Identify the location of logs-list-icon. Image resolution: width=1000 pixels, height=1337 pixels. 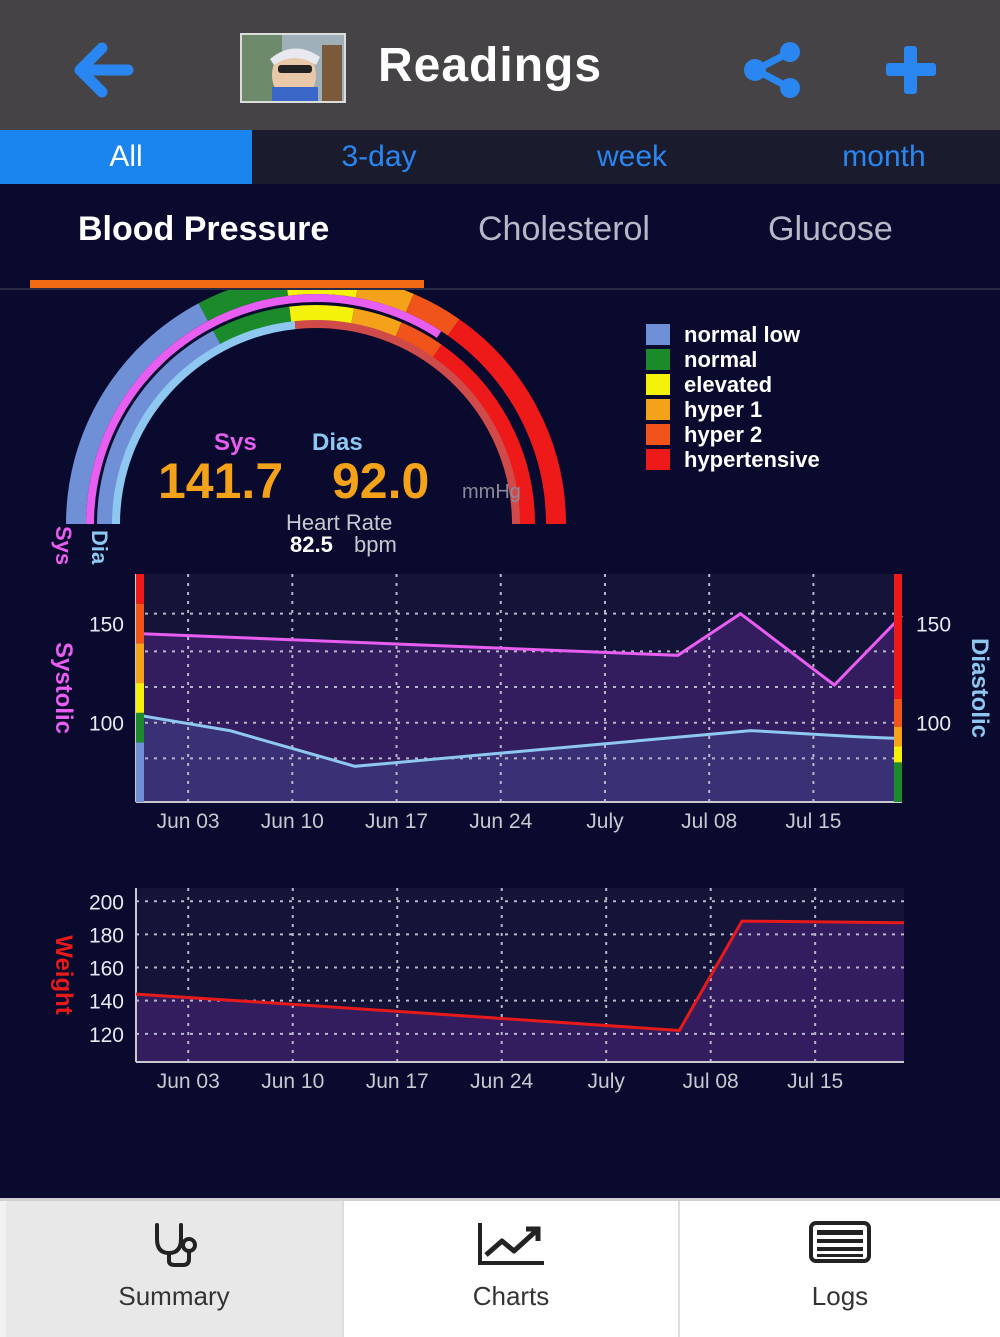
(840, 1242).